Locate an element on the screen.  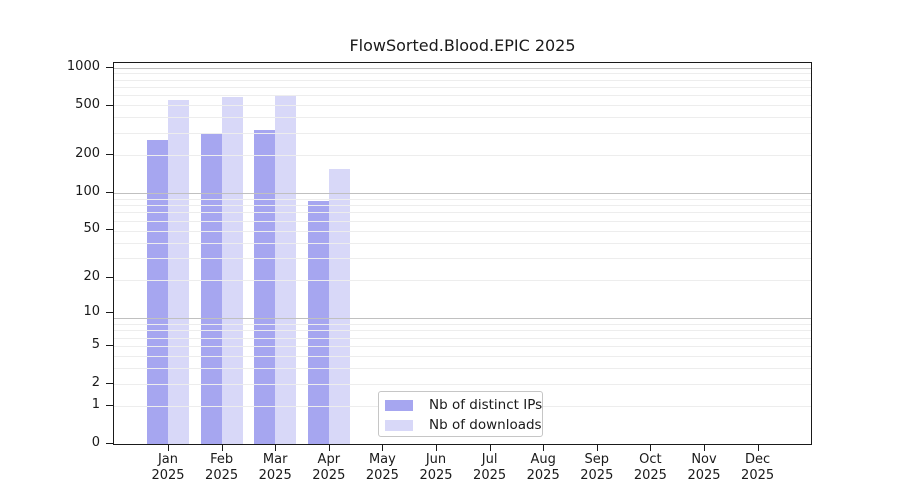
chart-title: FlowSorted.Blood.EPIC 2025 is located at coordinates (462, 45).